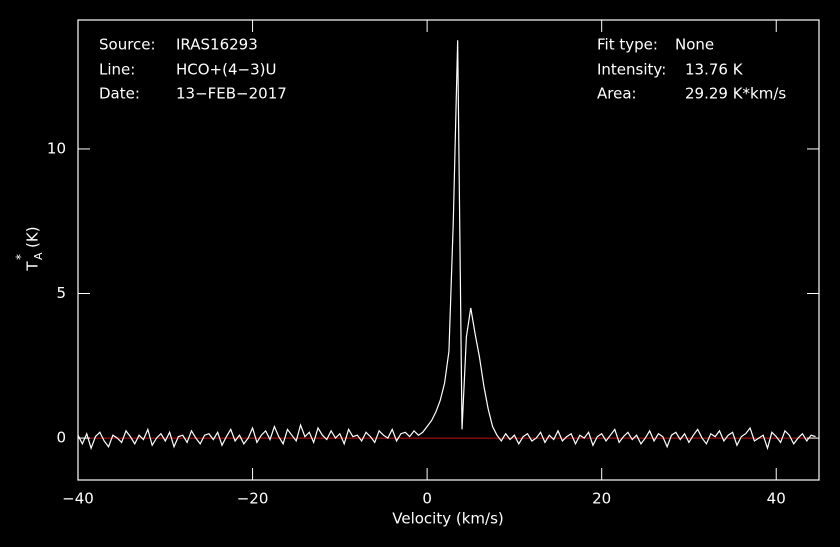  I want to click on info-label: Source:, so click(127, 45).